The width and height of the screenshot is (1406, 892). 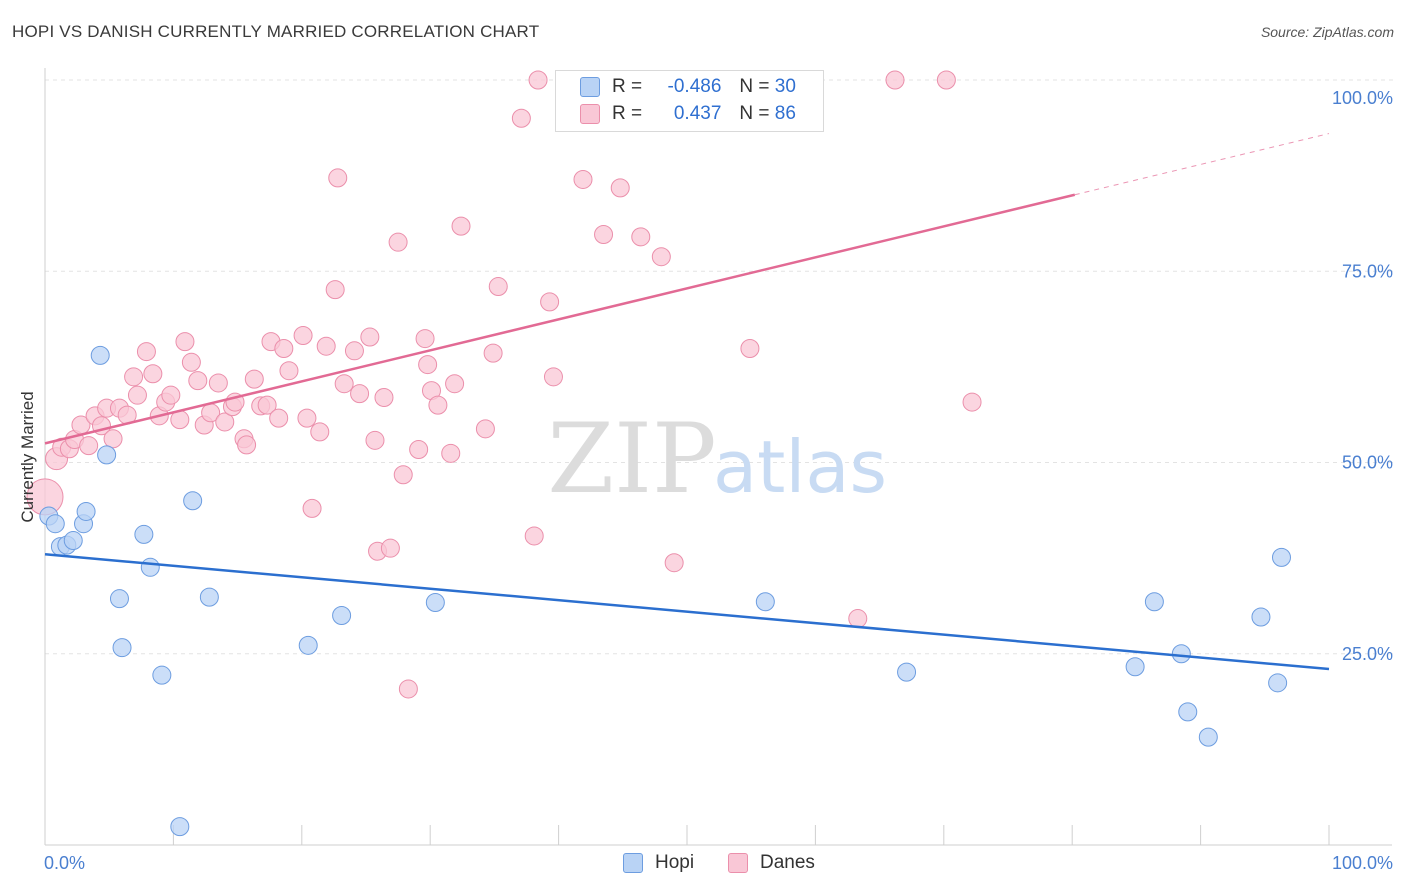 I want to click on hopi-n-label: N =, so click(x=754, y=86).